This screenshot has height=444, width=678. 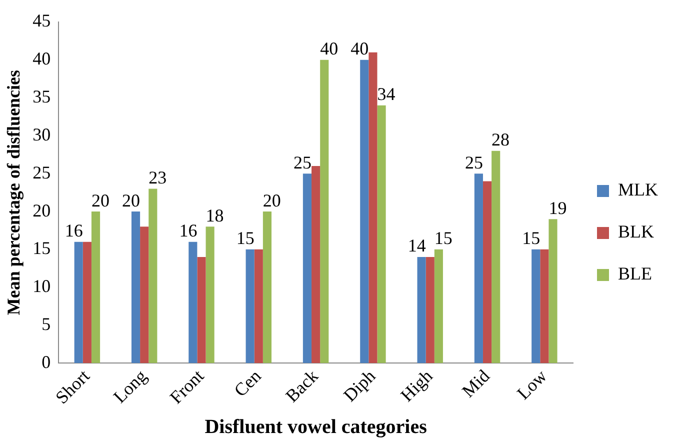 What do you see at coordinates (532, 385) in the screenshot?
I see `x-tick-label: Low` at bounding box center [532, 385].